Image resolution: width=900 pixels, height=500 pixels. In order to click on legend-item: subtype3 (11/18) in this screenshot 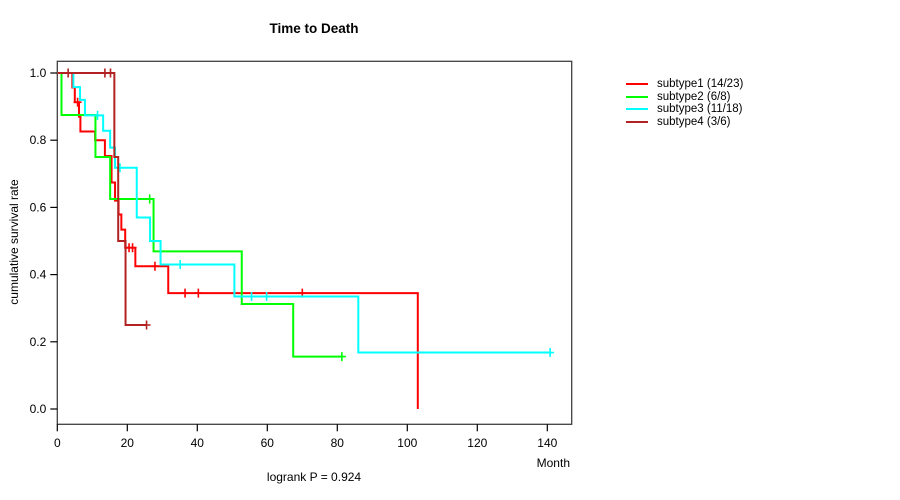, I will do `click(684, 109)`.